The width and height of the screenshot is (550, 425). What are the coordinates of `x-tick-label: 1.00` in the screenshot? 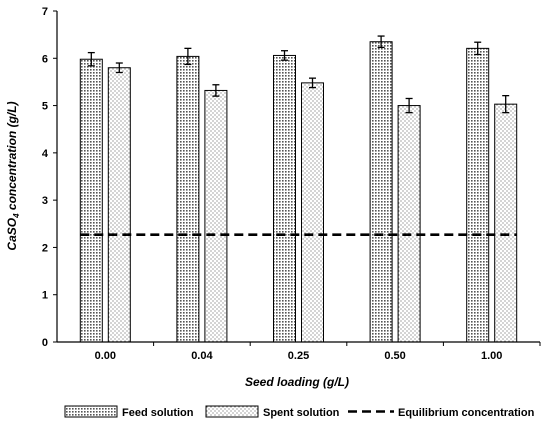 It's located at (491, 356).